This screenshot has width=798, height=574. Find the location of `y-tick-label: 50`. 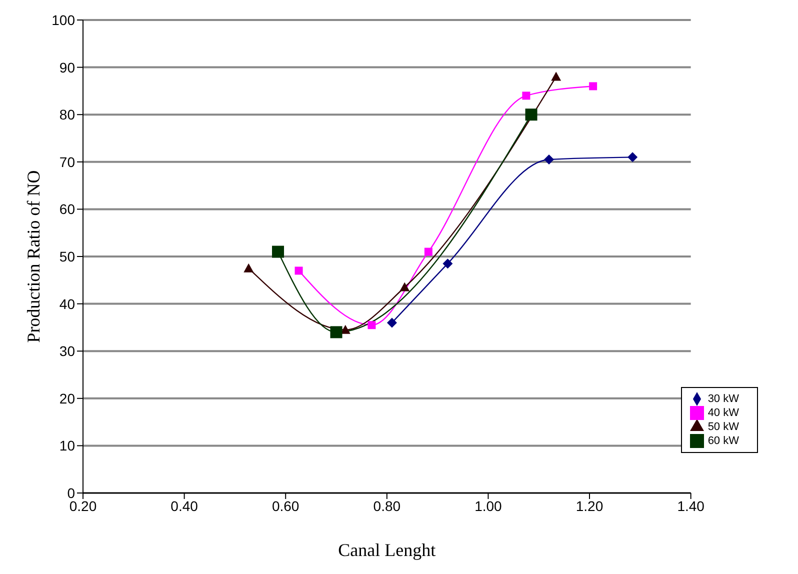

y-tick-label: 50 is located at coordinates (67, 256).